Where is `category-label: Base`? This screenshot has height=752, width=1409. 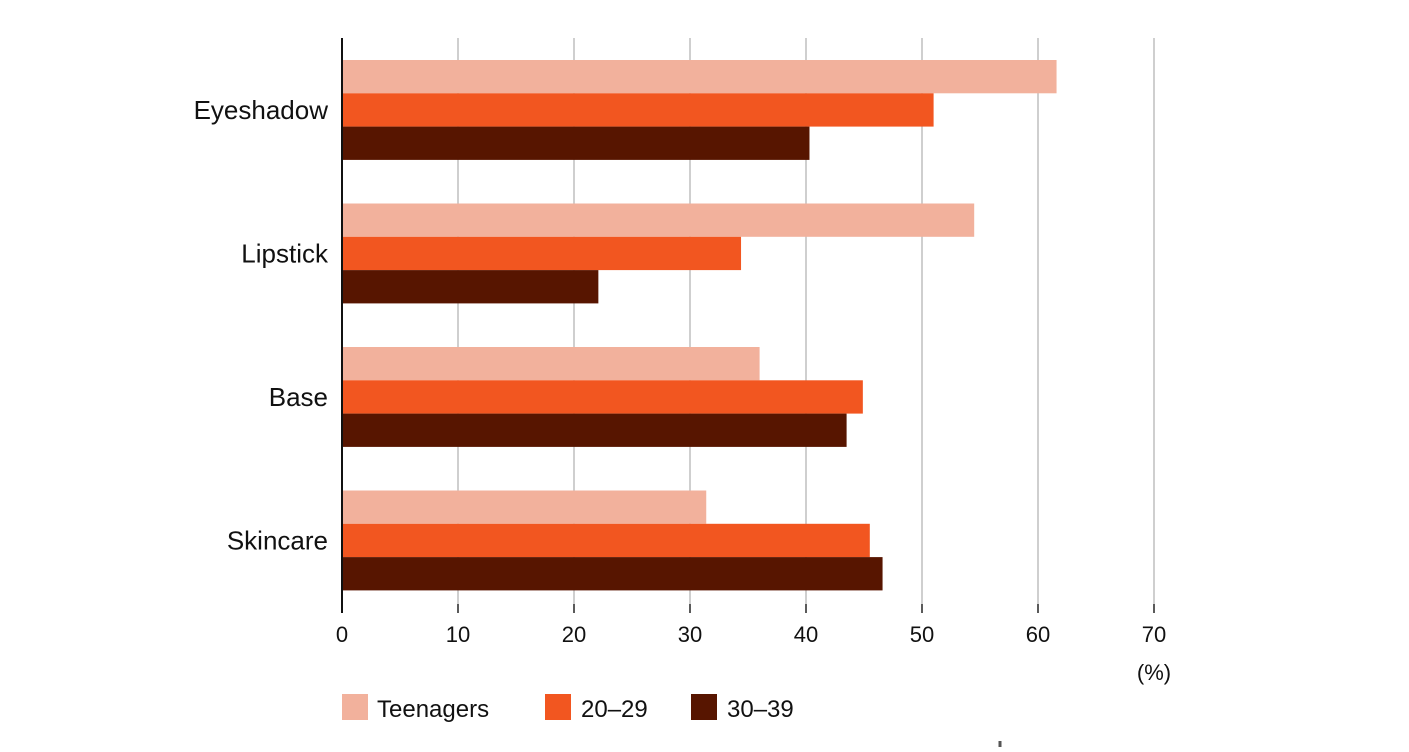 category-label: Base is located at coordinates (298, 397).